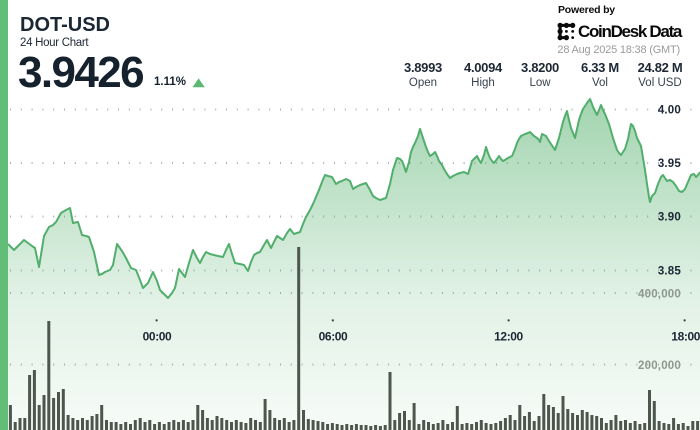 The width and height of the screenshot is (700, 430). Describe the element at coordinates (659, 295) in the screenshot. I see `svg-text: 400,000` at that location.